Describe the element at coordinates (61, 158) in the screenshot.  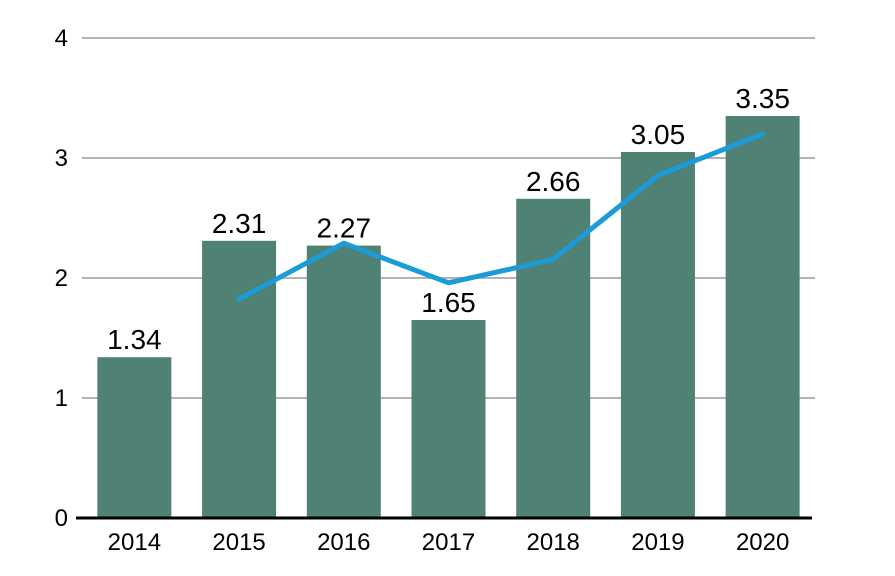
I see `y-tick-label: 3` at that location.